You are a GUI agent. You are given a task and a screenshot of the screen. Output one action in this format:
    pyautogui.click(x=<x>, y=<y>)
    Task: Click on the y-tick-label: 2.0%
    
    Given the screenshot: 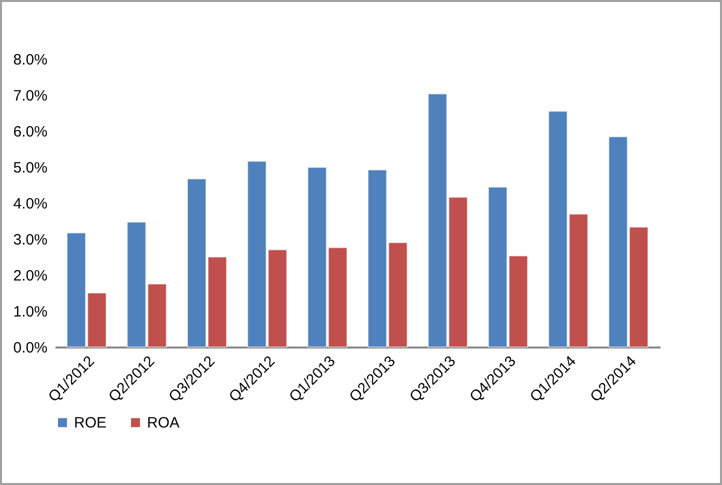 What is the action you would take?
    pyautogui.click(x=30, y=276)
    